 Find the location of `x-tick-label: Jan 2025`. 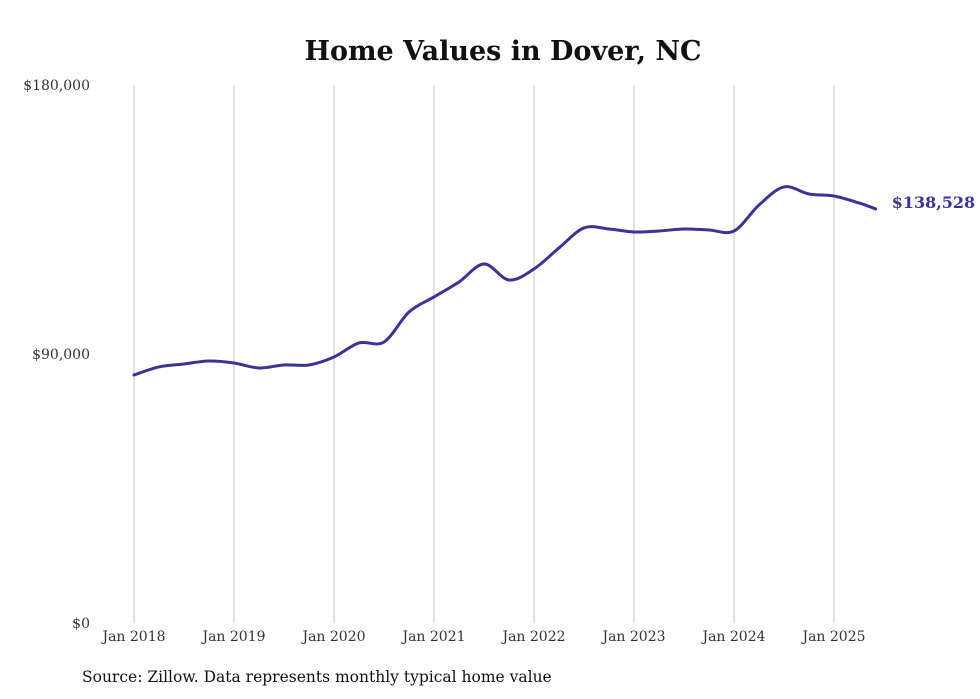

x-tick-label: Jan 2025 is located at coordinates (832, 637).